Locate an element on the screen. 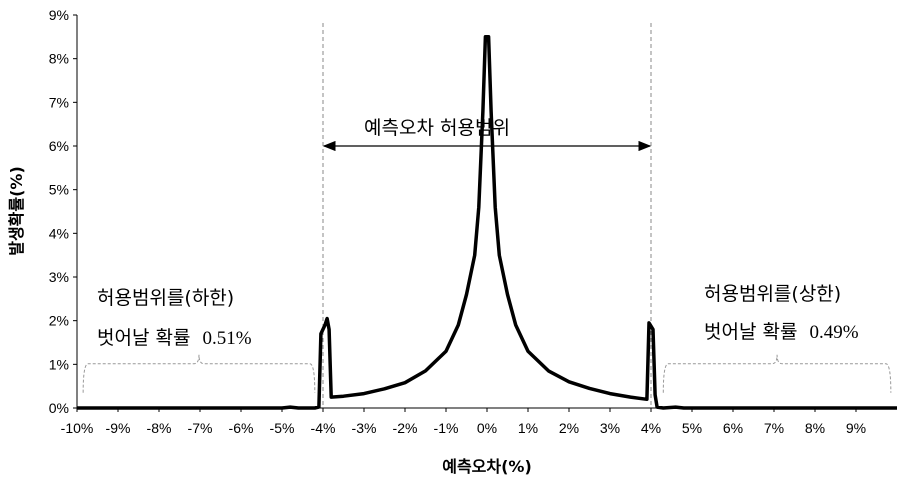  x-tick-label: 4% is located at coordinates (651, 428).